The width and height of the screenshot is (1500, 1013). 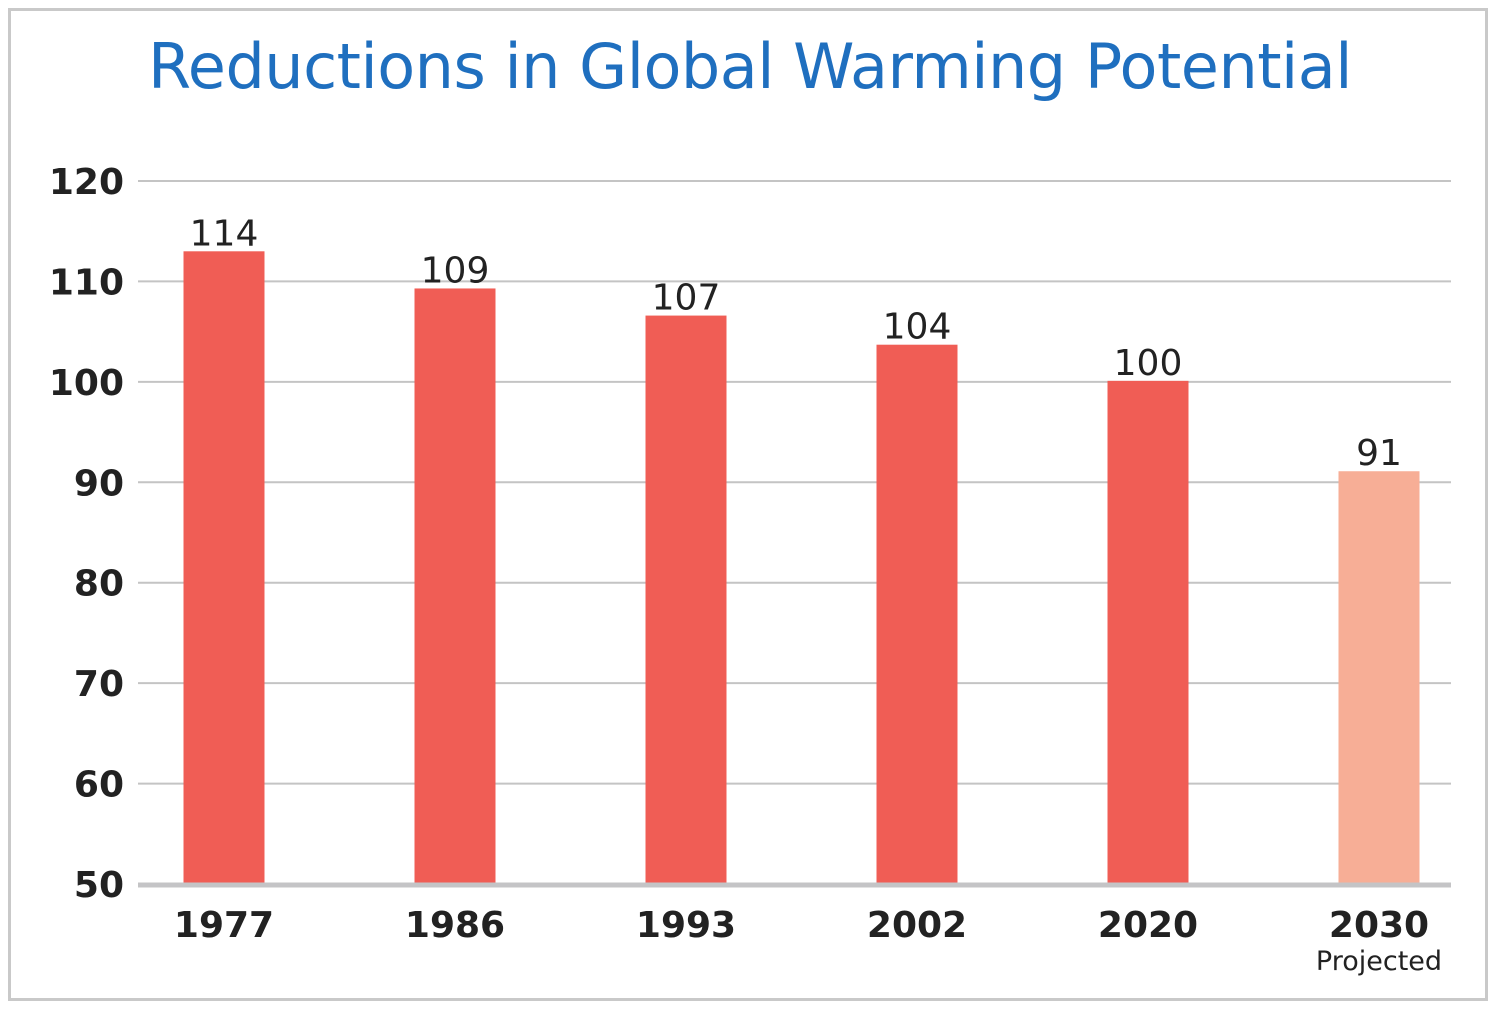 I want to click on y-tick-label: 110, so click(x=86, y=282).